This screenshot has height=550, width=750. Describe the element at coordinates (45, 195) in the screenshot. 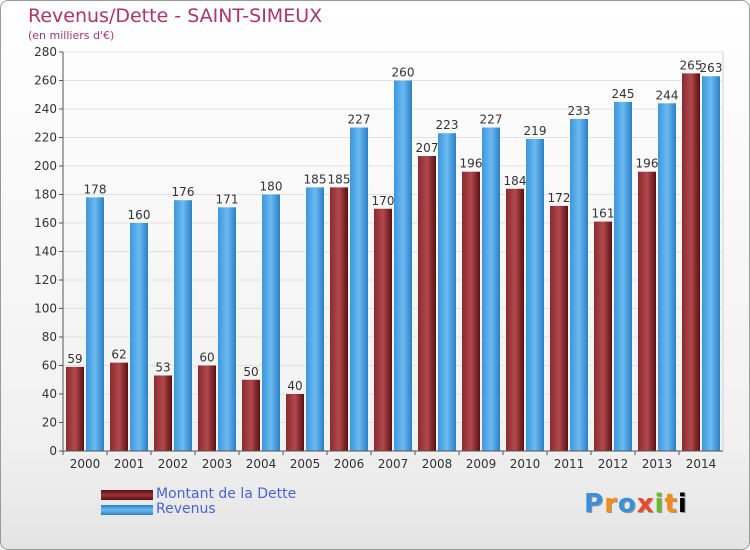

I see `y-tick-label: 180` at that location.